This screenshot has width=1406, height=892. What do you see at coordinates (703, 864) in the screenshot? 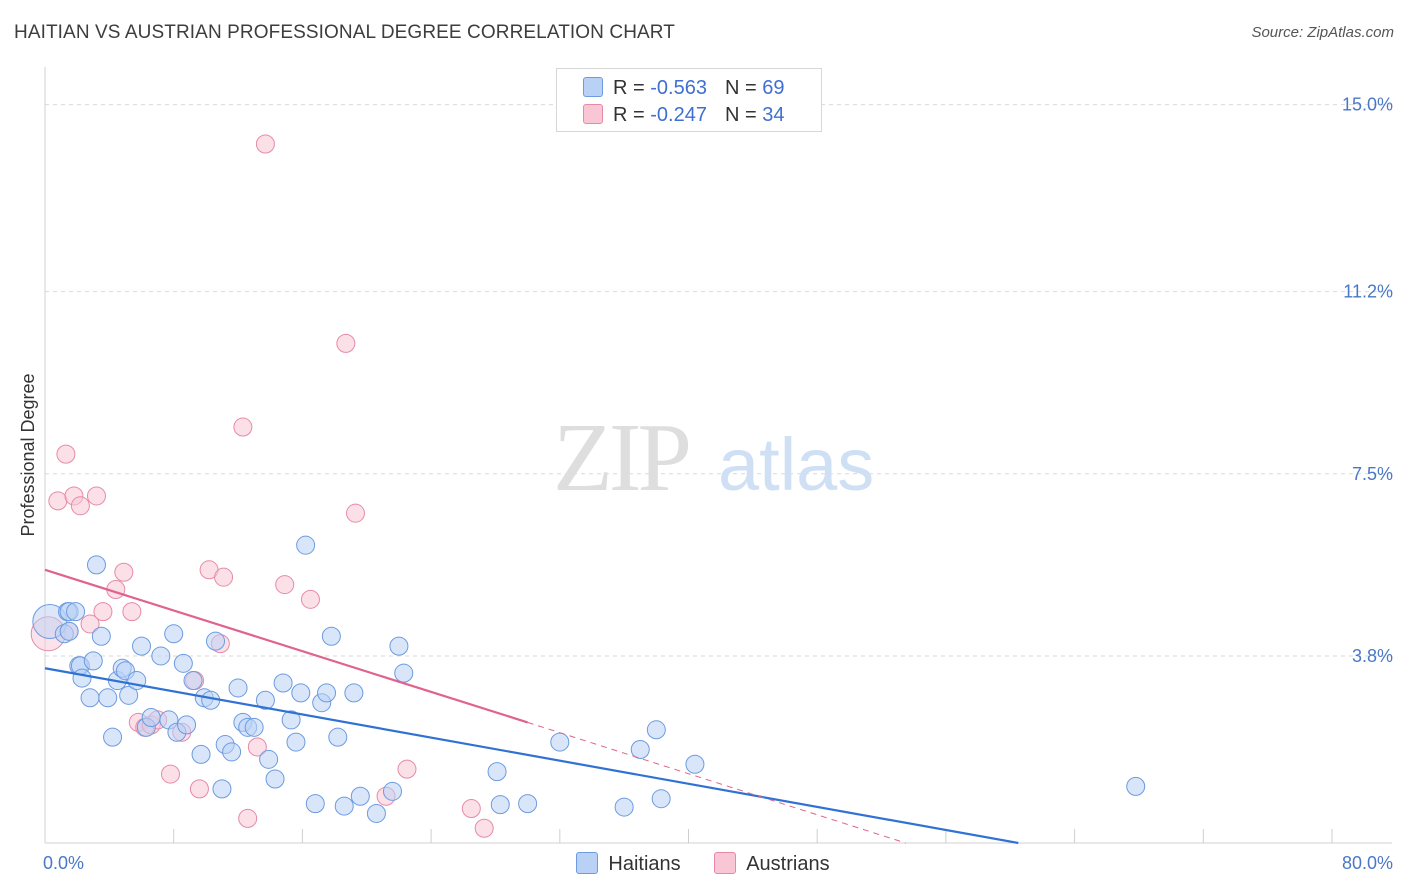
I see `series-legend: Haitians Austrians` at bounding box center [703, 864].